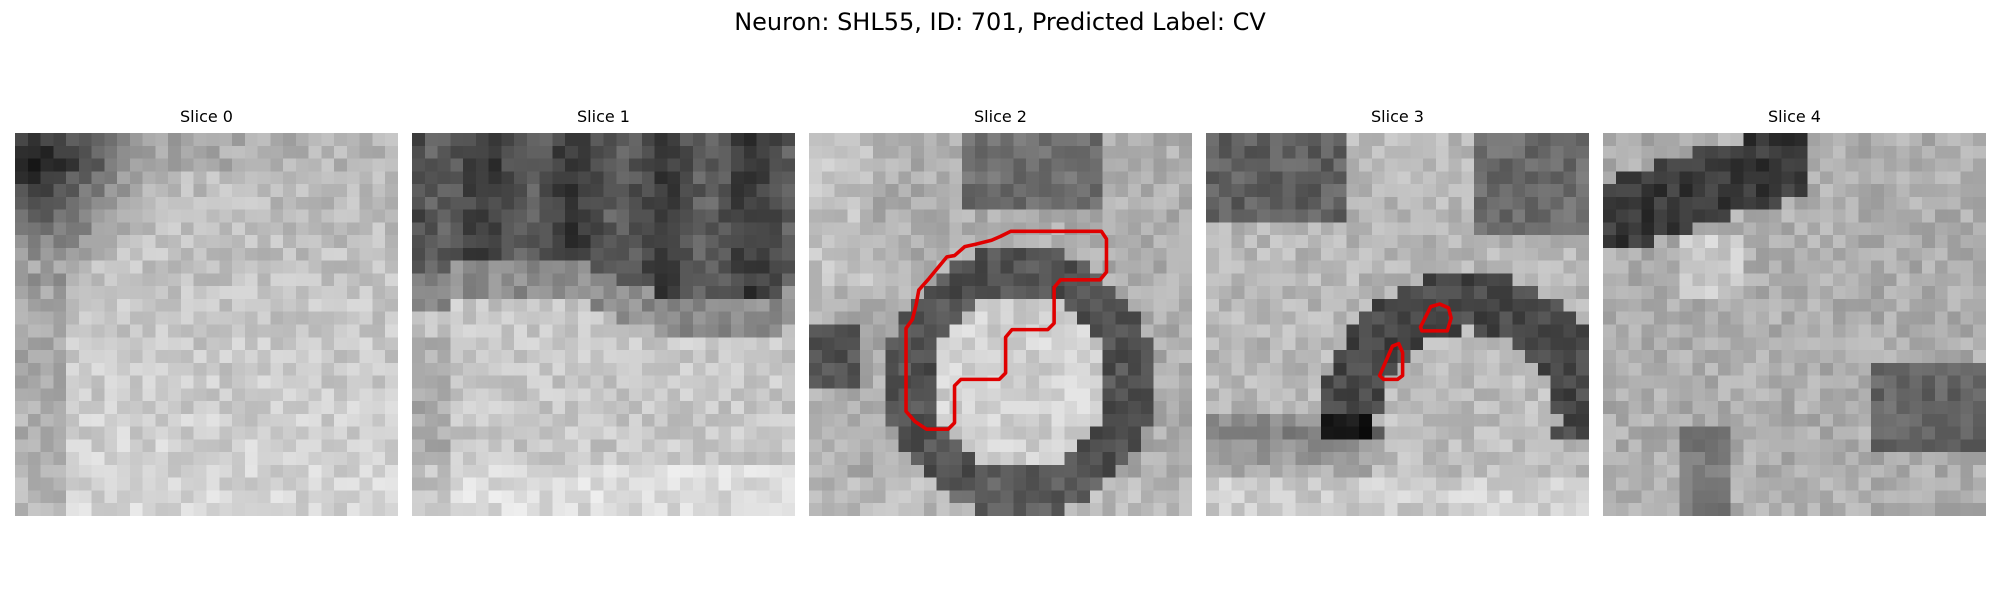  I want to click on panel-slice-3: Slice 3, so click(1397, 311).